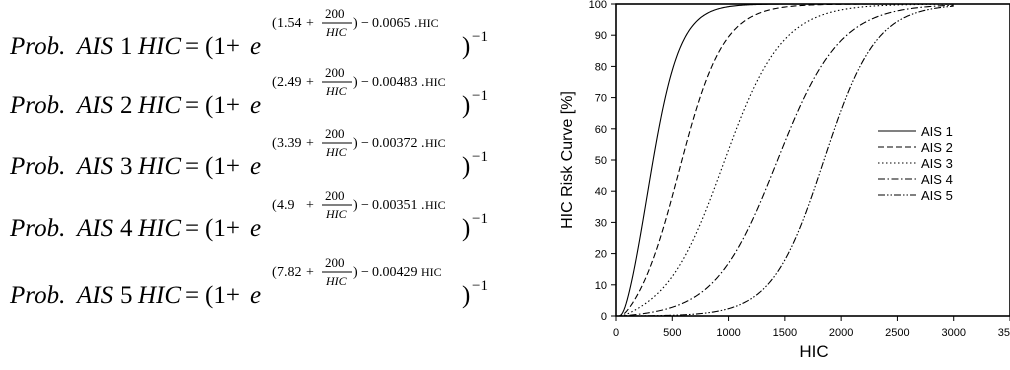 The width and height of the screenshot is (1010, 370). What do you see at coordinates (937, 131) in the screenshot?
I see `legend-label-ais-1: AIS 1` at bounding box center [937, 131].